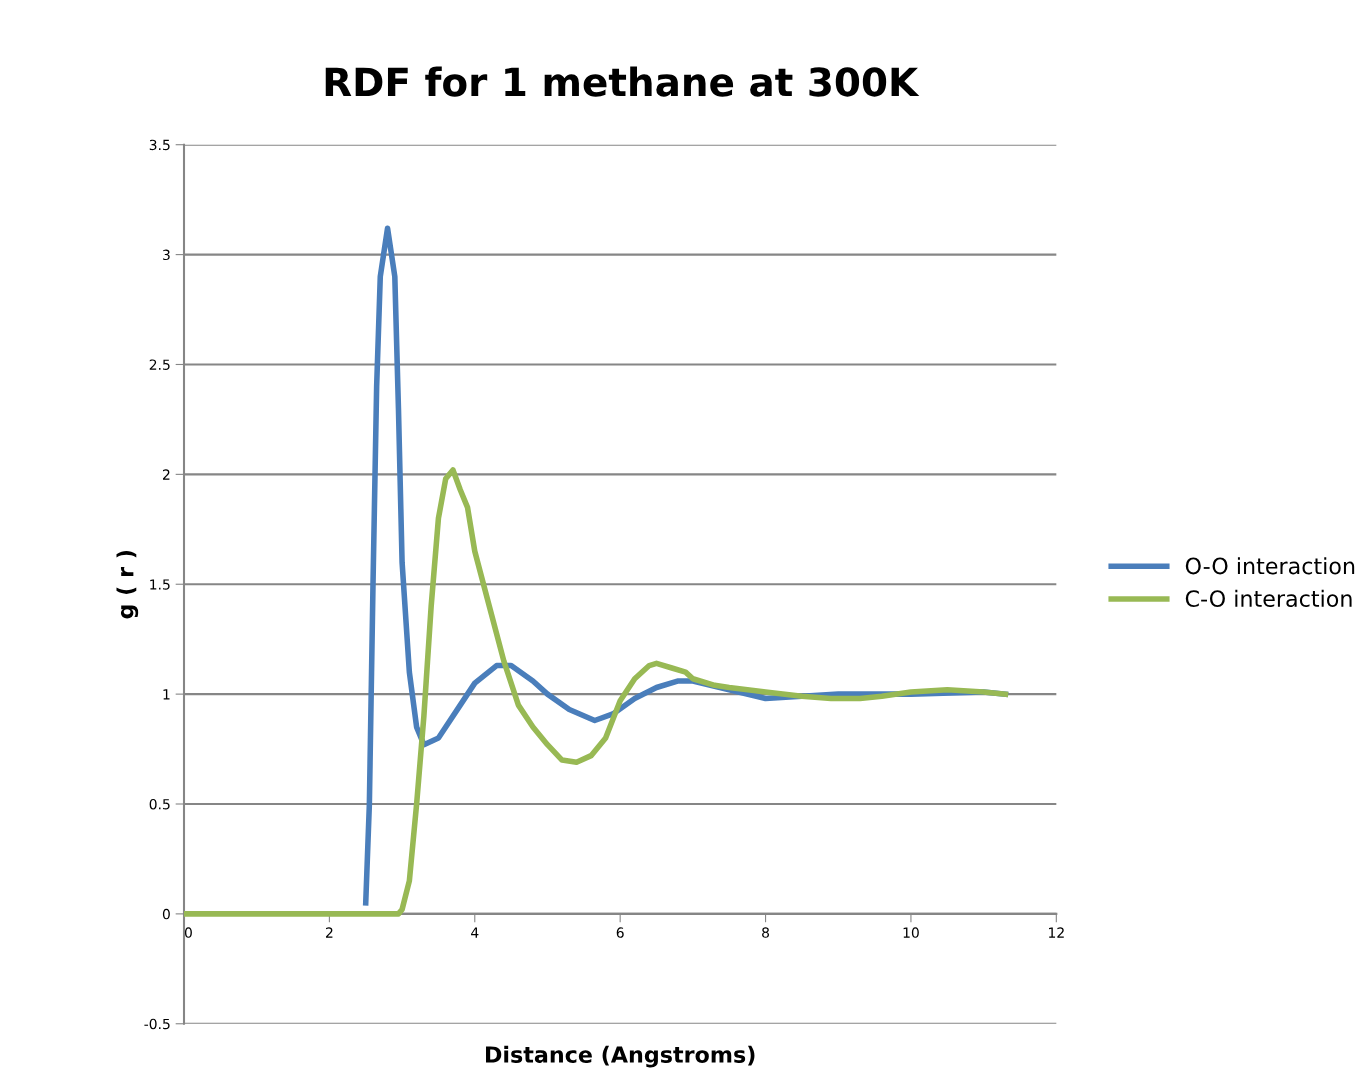 The width and height of the screenshot is (1363, 1072). What do you see at coordinates (475, 932) in the screenshot?
I see `x-tick-label: 4` at bounding box center [475, 932].